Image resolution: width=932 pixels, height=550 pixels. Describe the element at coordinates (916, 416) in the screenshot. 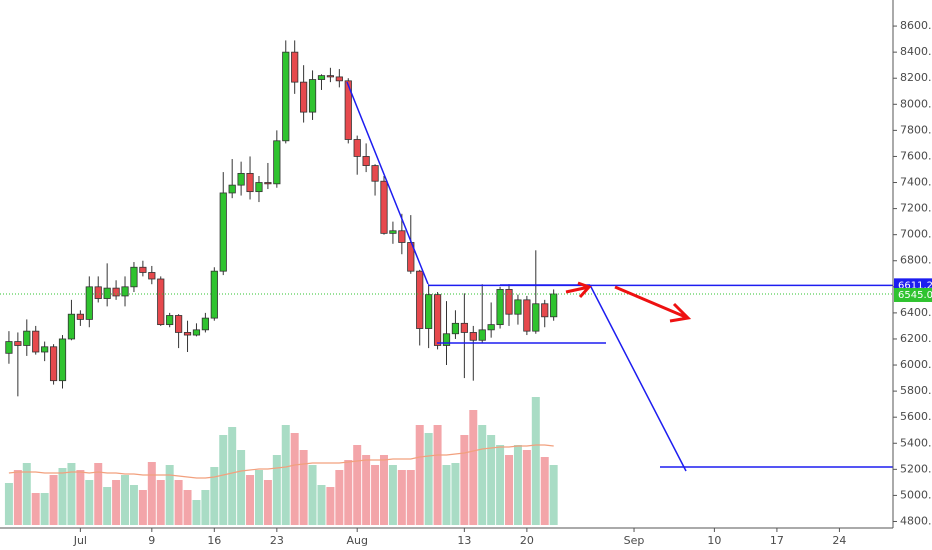

I see `y-tick-label: 5600.00` at that location.